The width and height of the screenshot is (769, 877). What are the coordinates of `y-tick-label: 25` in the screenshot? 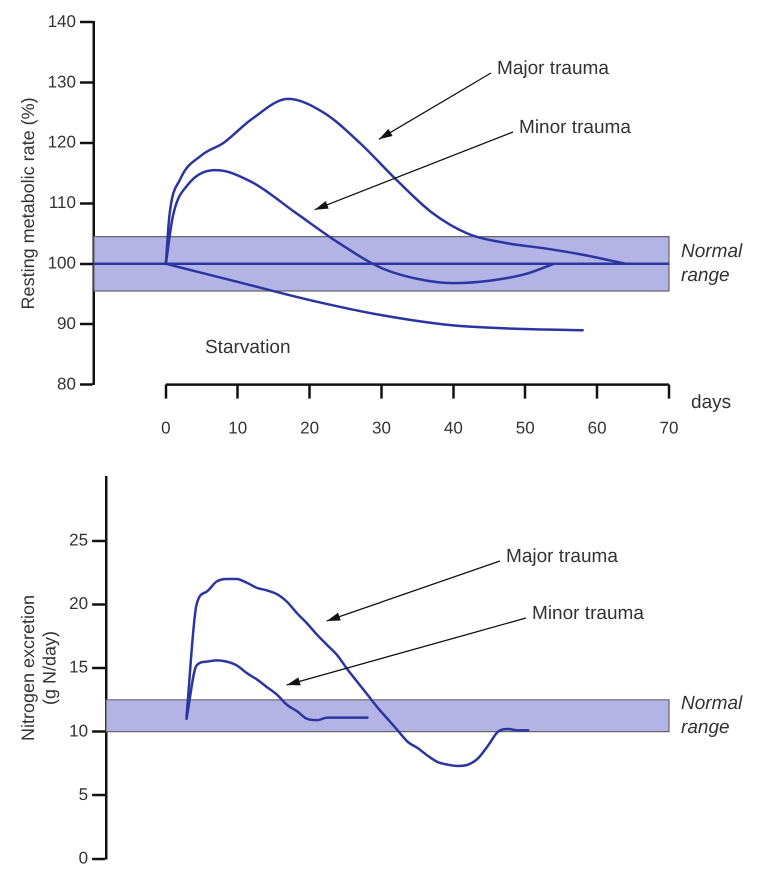 It's located at (78, 540).